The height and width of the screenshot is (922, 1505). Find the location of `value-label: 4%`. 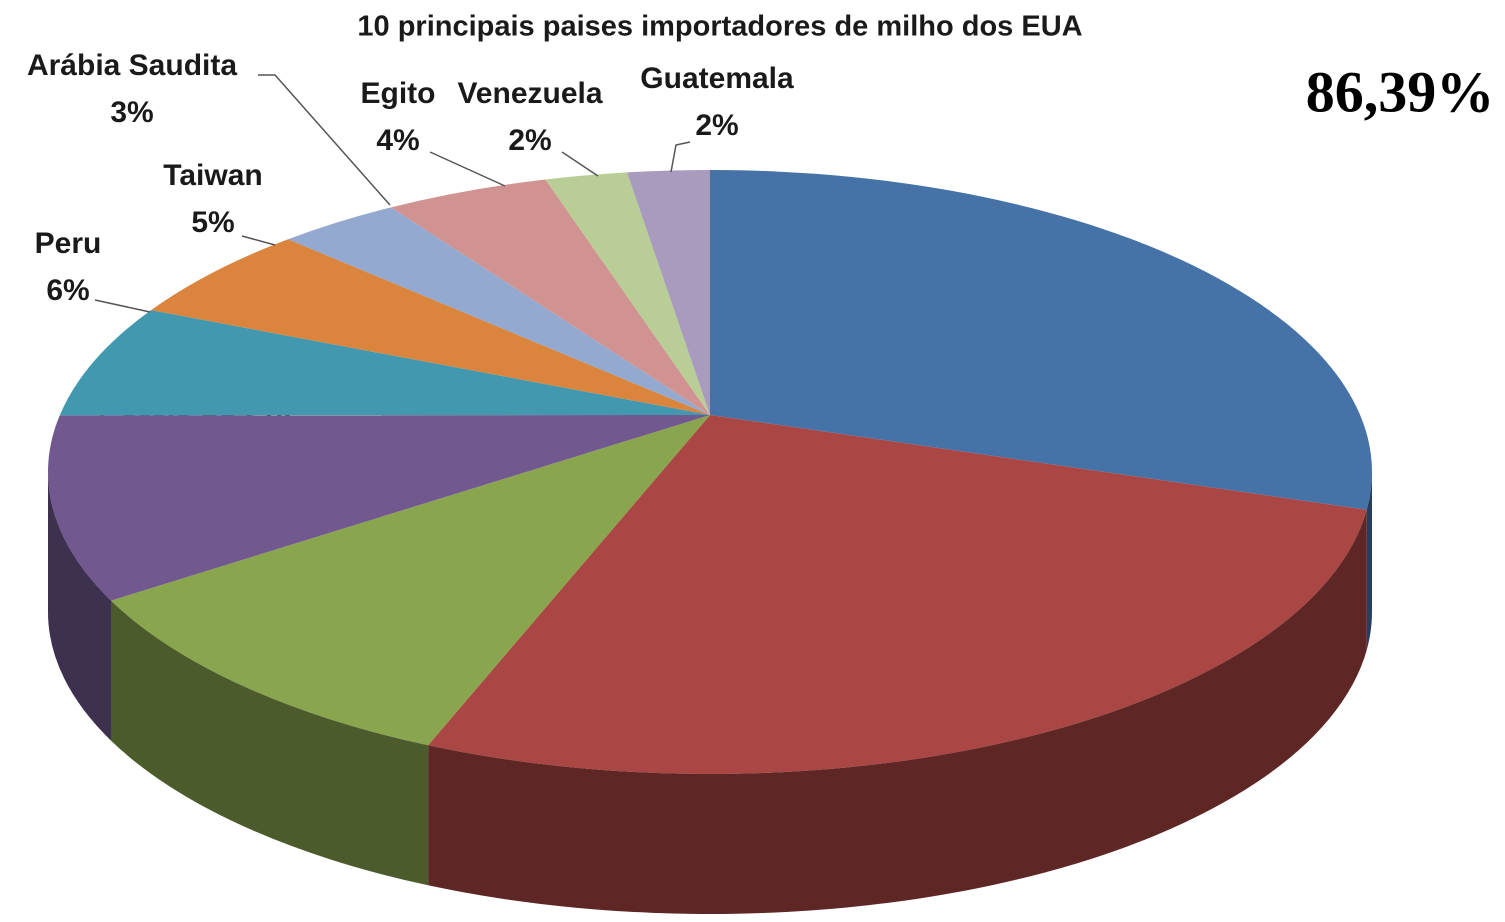

value-label: 4% is located at coordinates (397, 140).